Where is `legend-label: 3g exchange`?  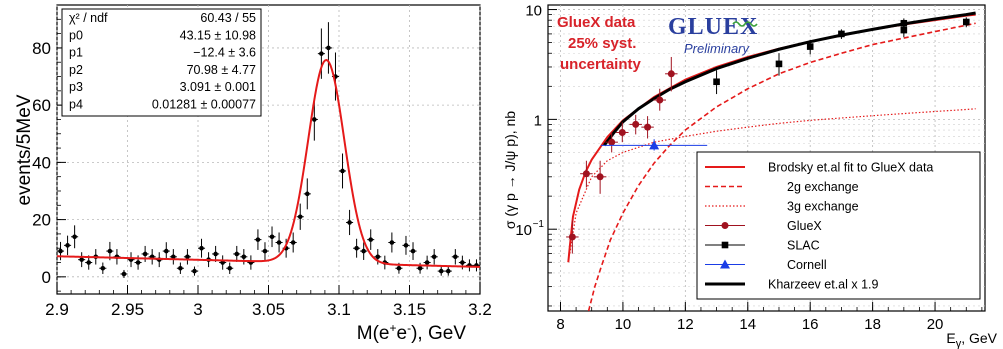 legend-label: 3g exchange is located at coordinates (823, 207).